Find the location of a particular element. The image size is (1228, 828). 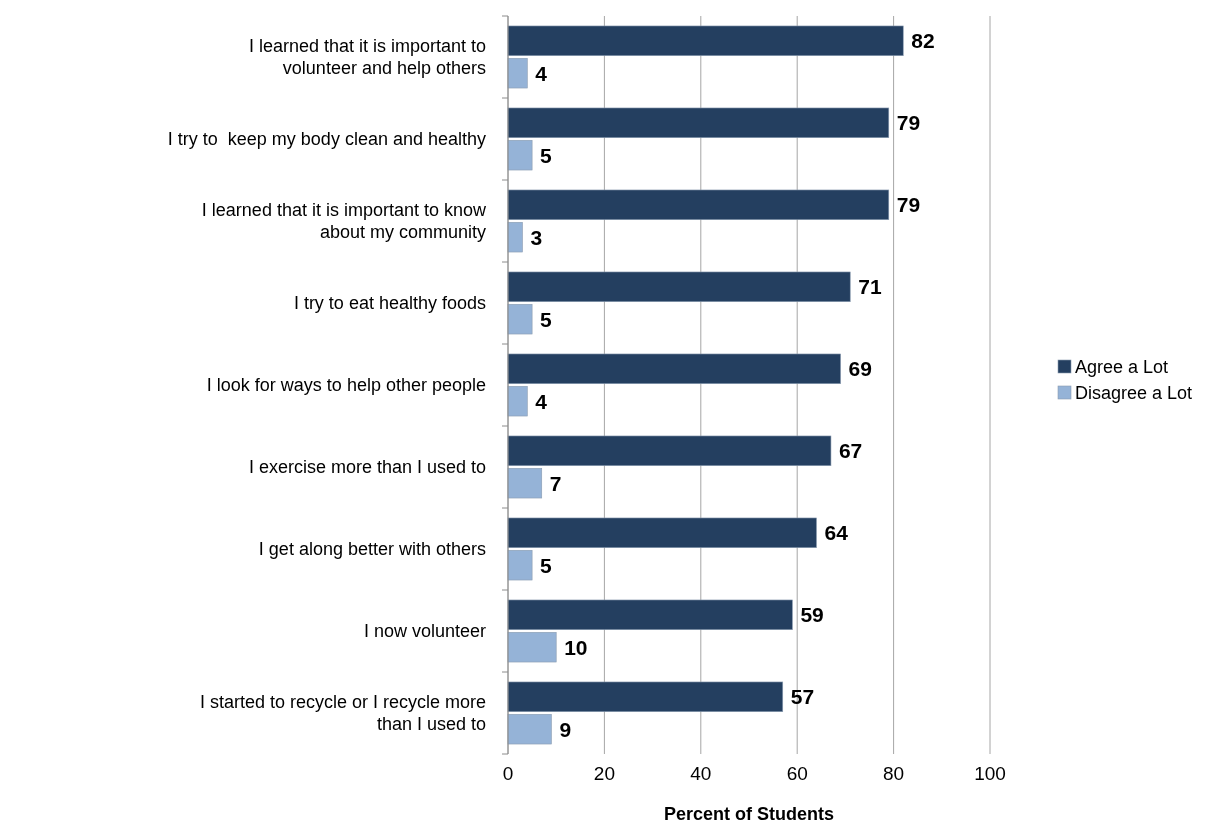

data-label: 10 is located at coordinates (576, 647).